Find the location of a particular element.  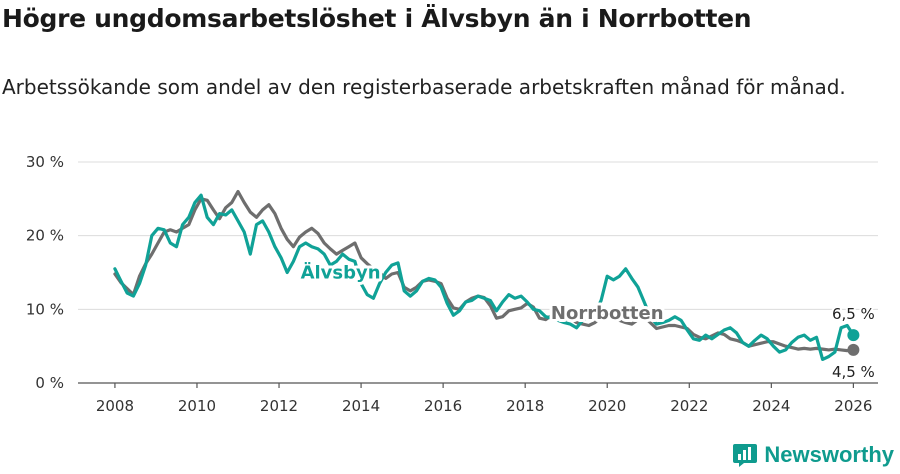

end-value-label-norrbotten: 4,5 % is located at coordinates (853, 372).